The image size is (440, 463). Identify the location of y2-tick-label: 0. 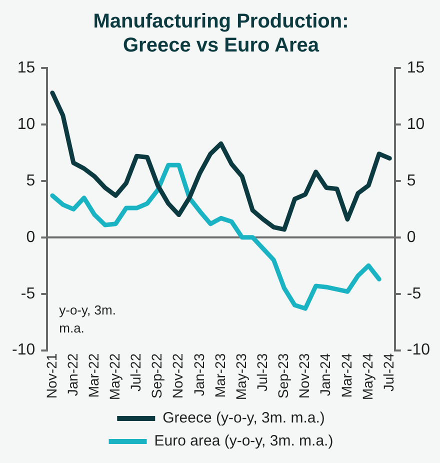
(411, 237).